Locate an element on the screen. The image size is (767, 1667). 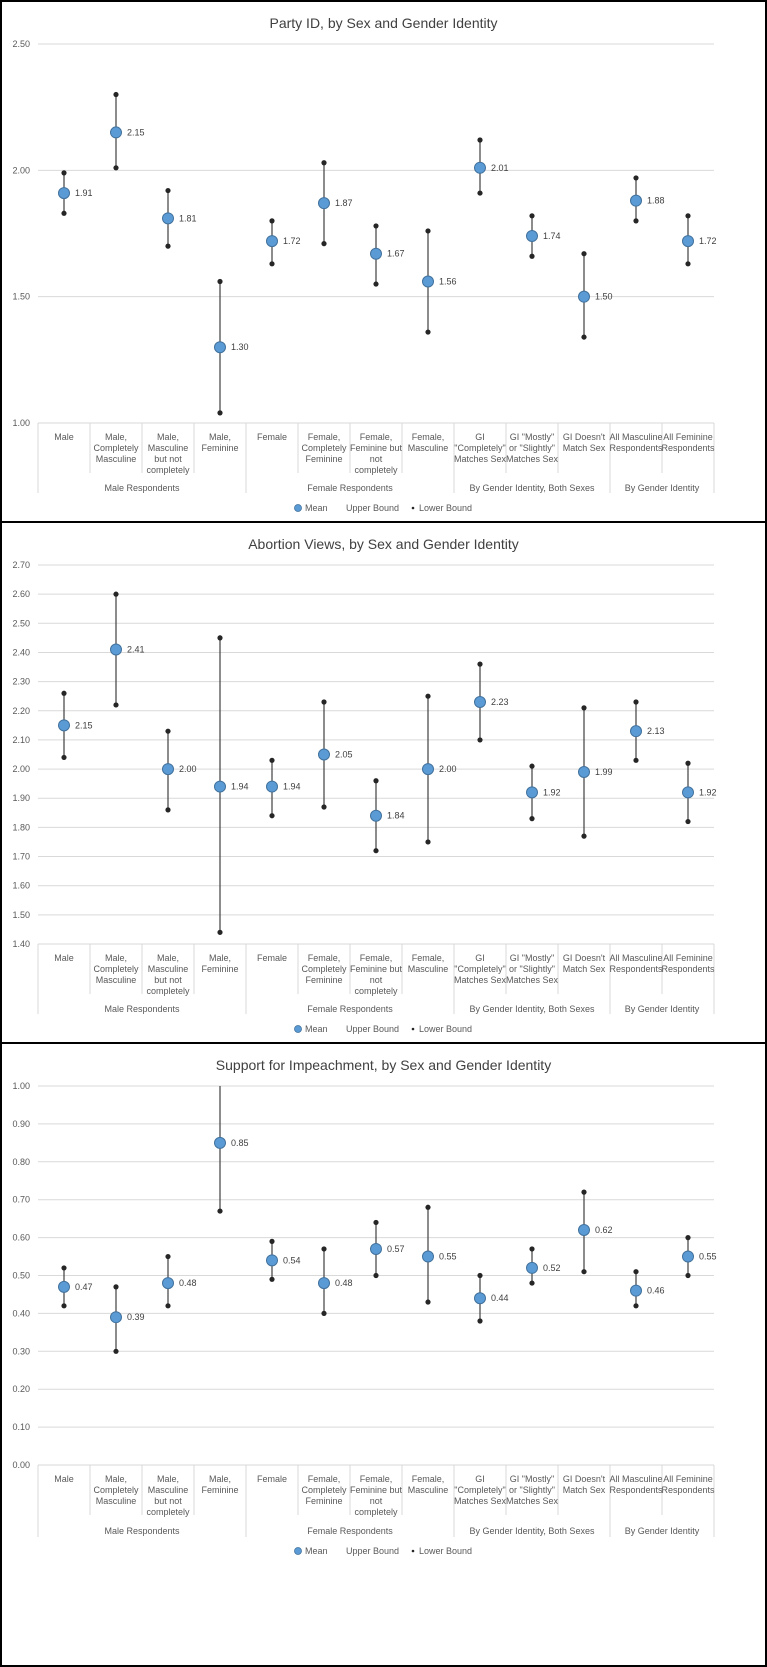
data-label: 0.55 is located at coordinates (708, 1257).